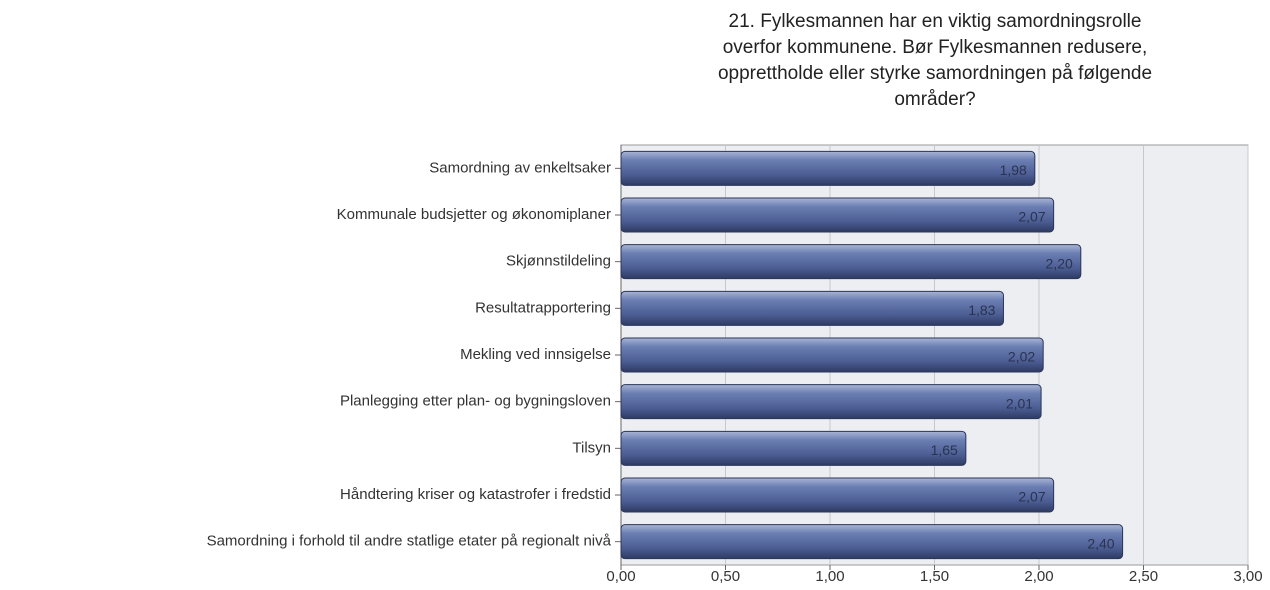 The height and width of the screenshot is (590, 1270). What do you see at coordinates (934, 576) in the screenshot?
I see `x-tick-label: 1,50` at bounding box center [934, 576].